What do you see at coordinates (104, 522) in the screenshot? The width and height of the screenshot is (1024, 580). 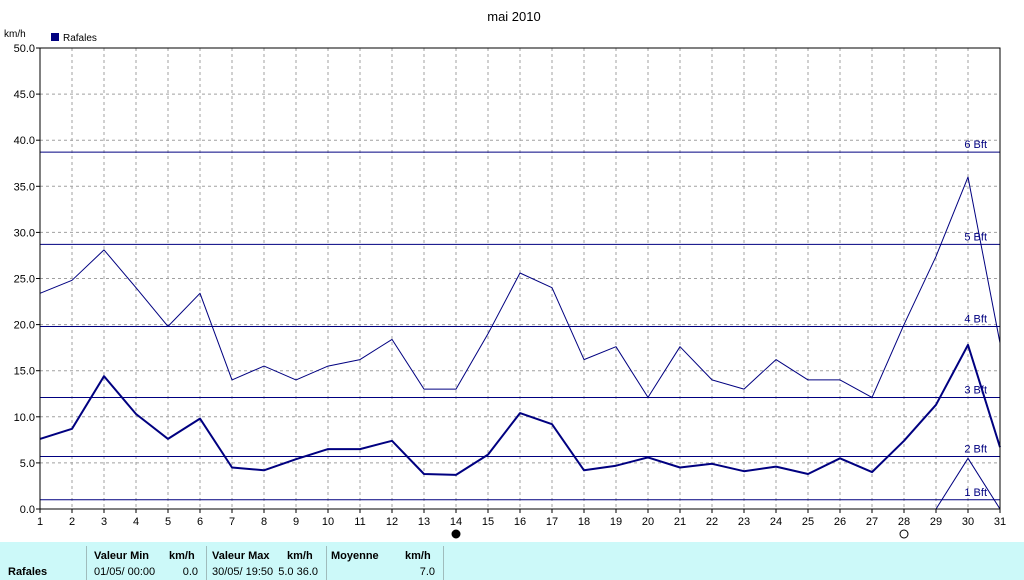 I see `x-tick-label: 3` at bounding box center [104, 522].